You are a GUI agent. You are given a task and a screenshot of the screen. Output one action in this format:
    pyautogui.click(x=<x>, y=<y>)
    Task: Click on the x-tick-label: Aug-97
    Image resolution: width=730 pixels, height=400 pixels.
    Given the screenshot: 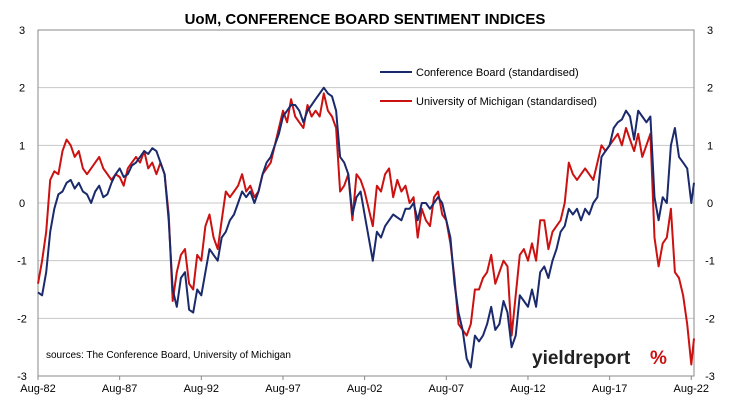 What is the action you would take?
    pyautogui.click(x=282, y=389)
    